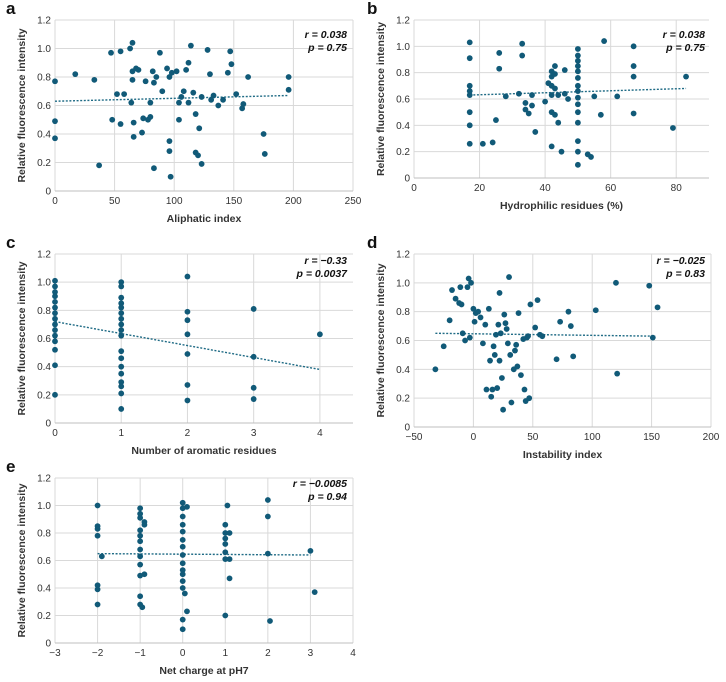 The height and width of the screenshot is (682, 726). I want to click on x-tick-label: 20, so click(480, 188).